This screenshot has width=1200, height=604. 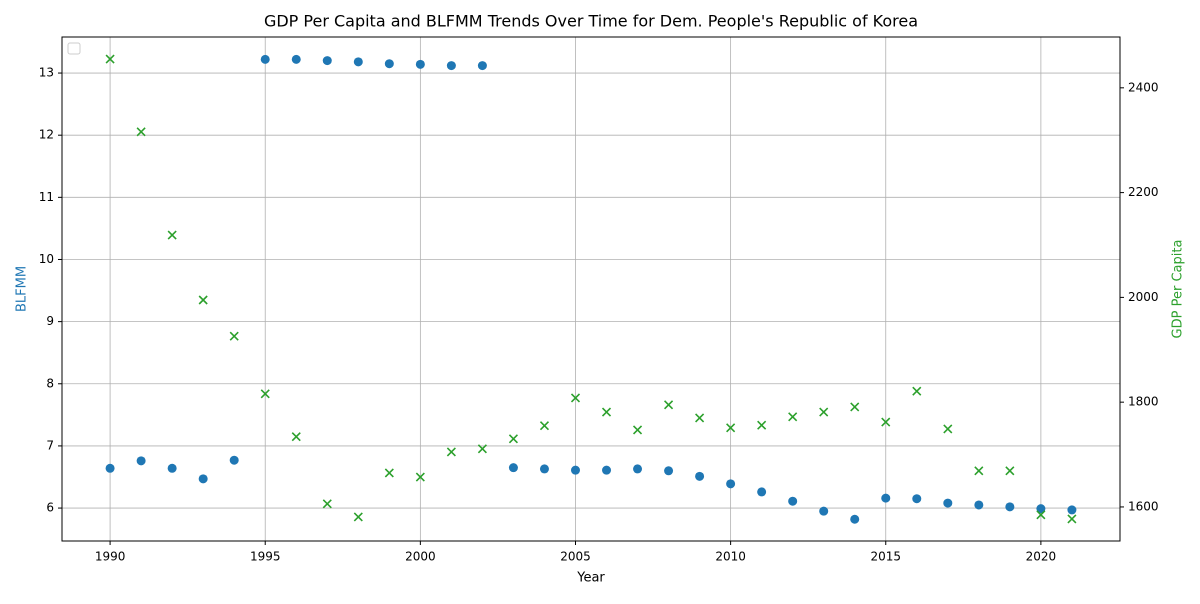 What do you see at coordinates (730, 557) in the screenshot?
I see `x-tick-label: 2010` at bounding box center [730, 557].